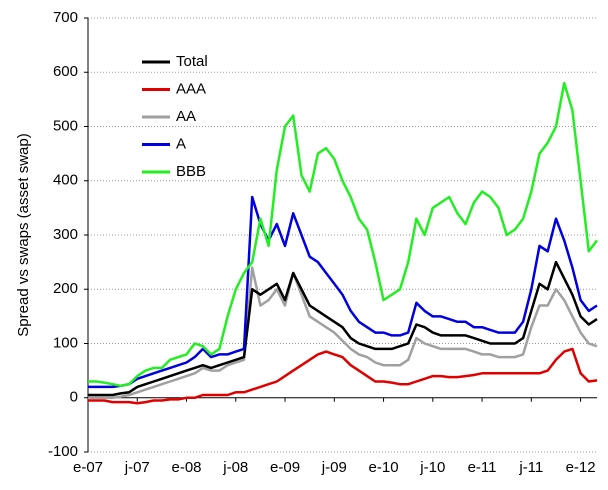 This screenshot has height=490, width=608. Describe the element at coordinates (191, 88) in the screenshot. I see `legend-label: AAA` at that location.